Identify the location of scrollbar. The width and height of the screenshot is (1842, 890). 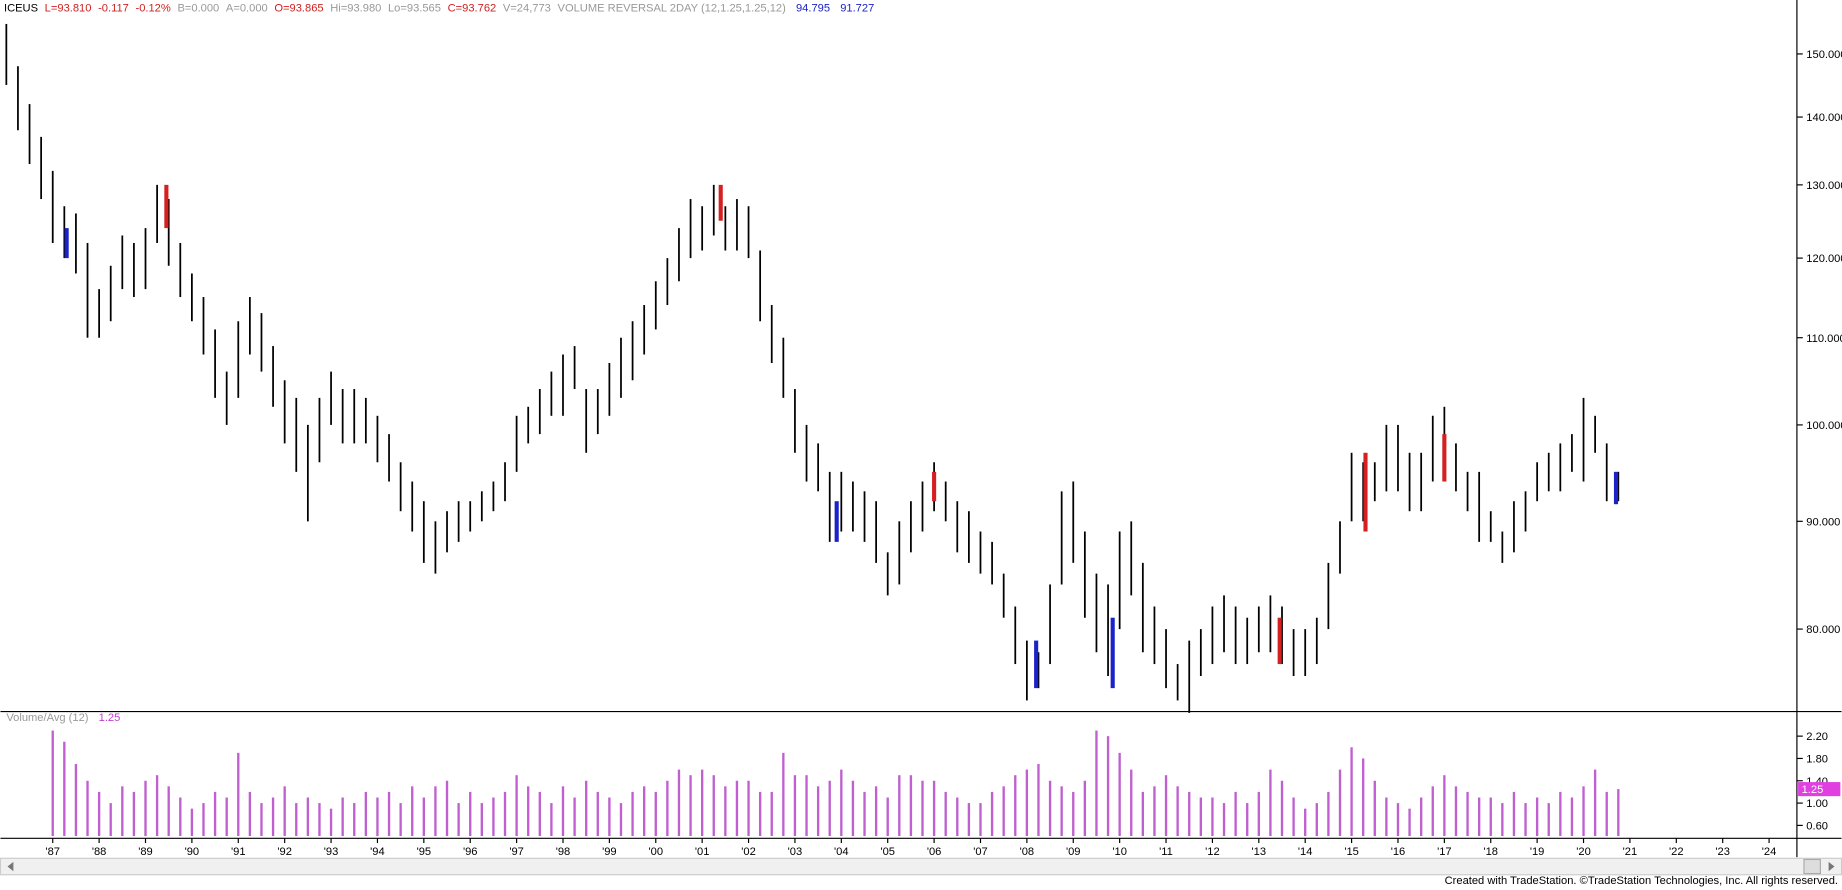
(921, 866).